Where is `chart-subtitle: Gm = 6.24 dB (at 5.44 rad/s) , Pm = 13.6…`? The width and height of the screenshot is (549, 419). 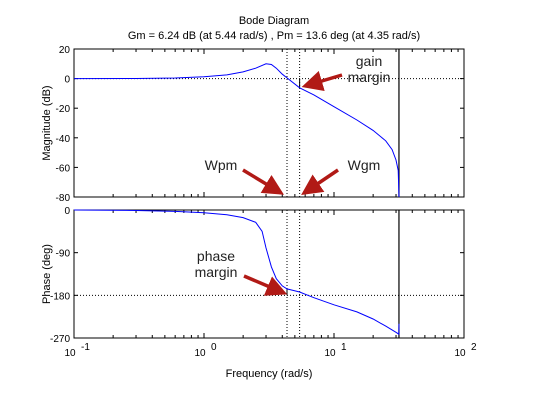 chart-subtitle: Gm = 6.24 dB (at 5.44 rad/s) , Pm = 13.6… is located at coordinates (274, 36).